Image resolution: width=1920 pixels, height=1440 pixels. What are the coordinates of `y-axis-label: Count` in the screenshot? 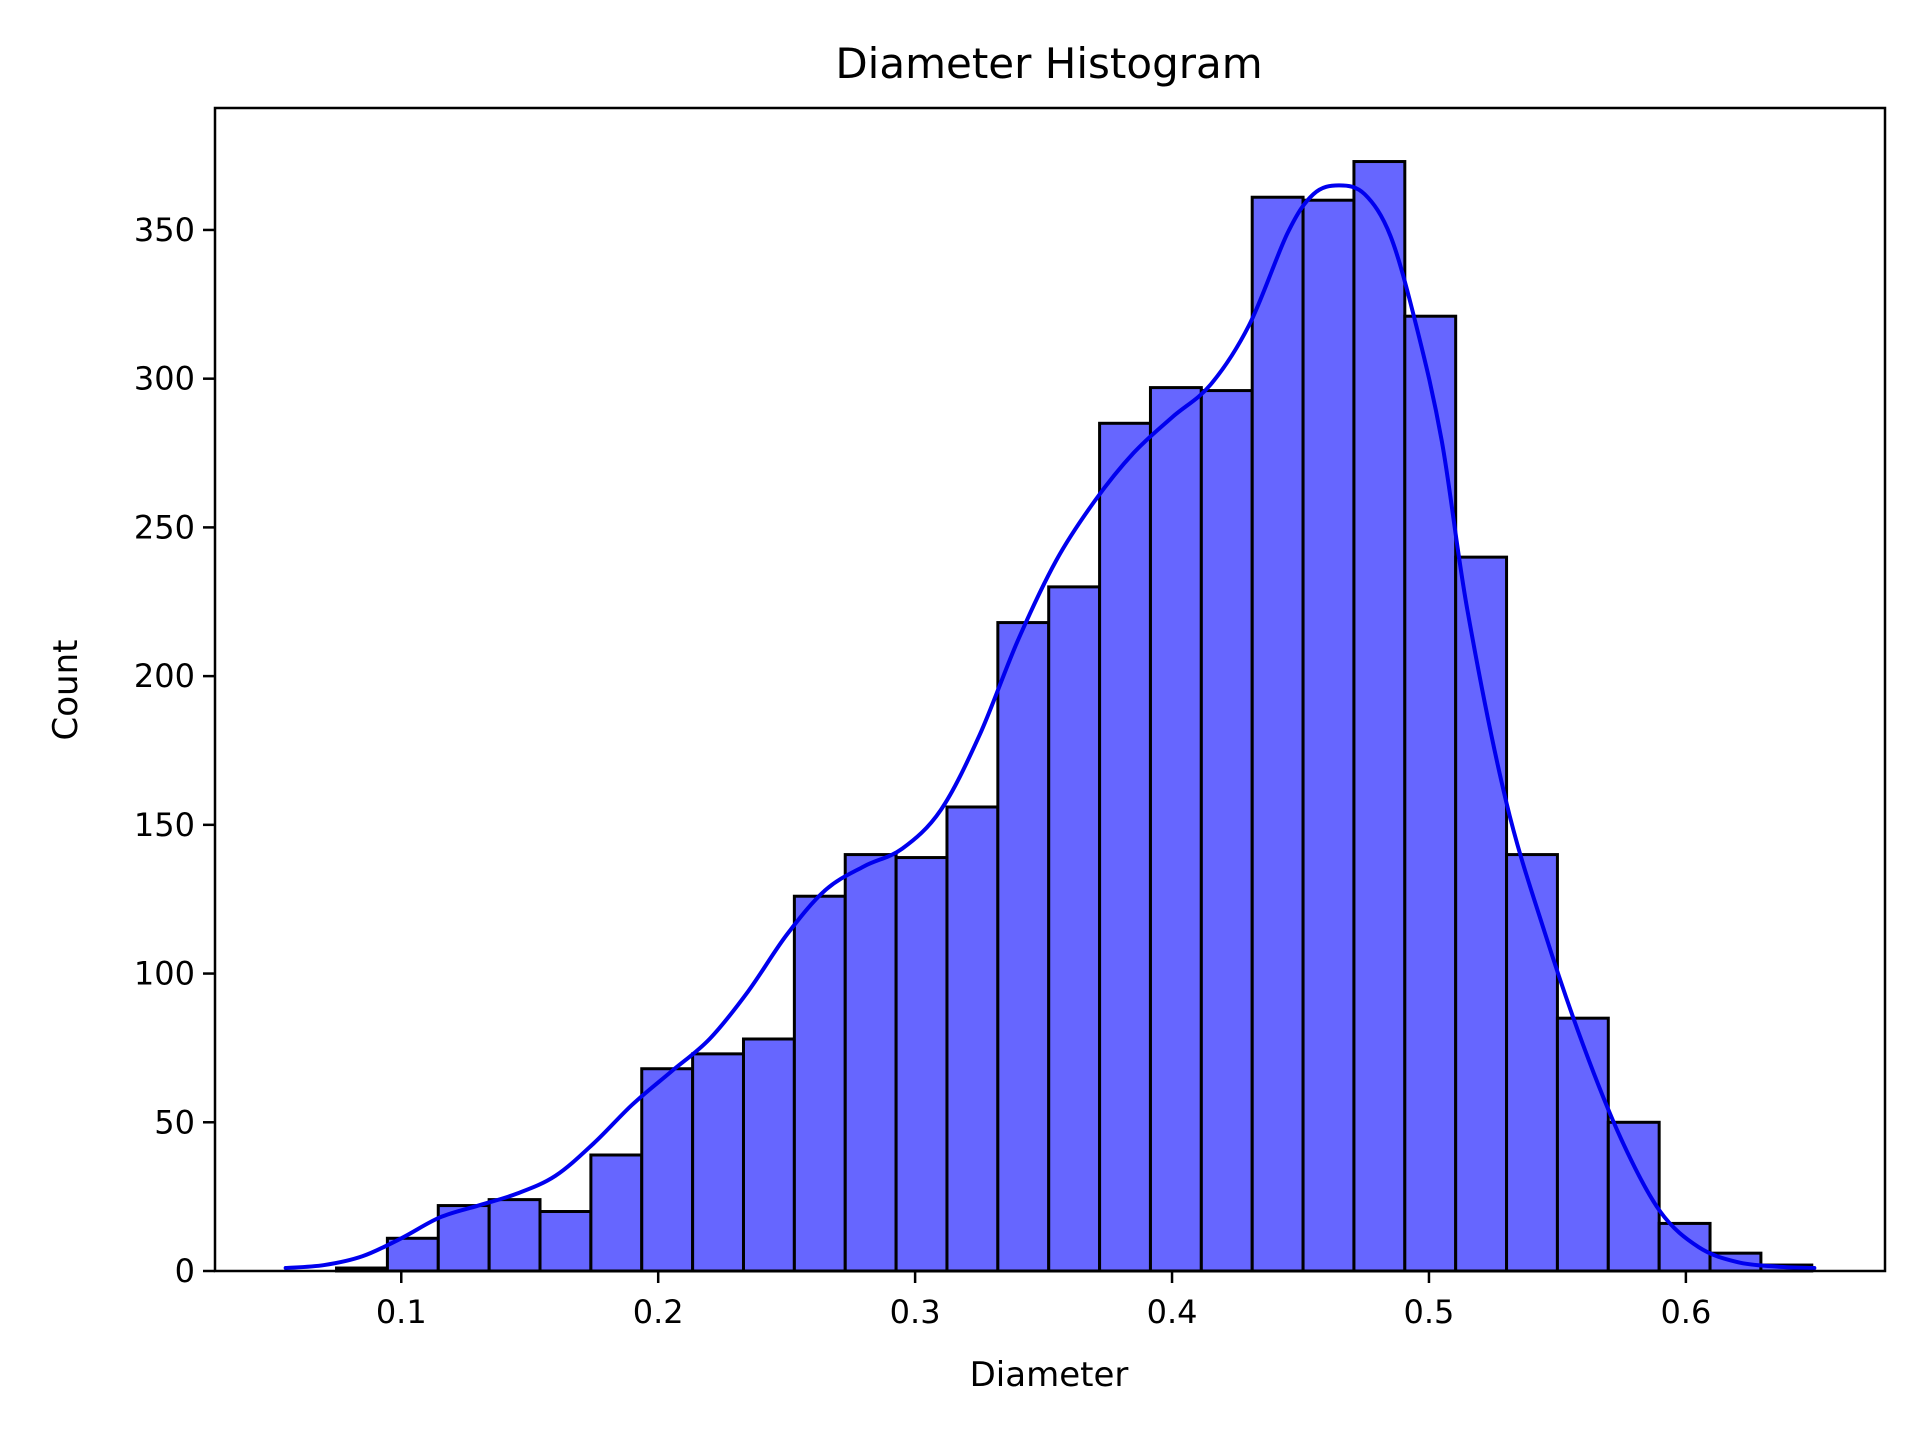 It's located at (66, 690).